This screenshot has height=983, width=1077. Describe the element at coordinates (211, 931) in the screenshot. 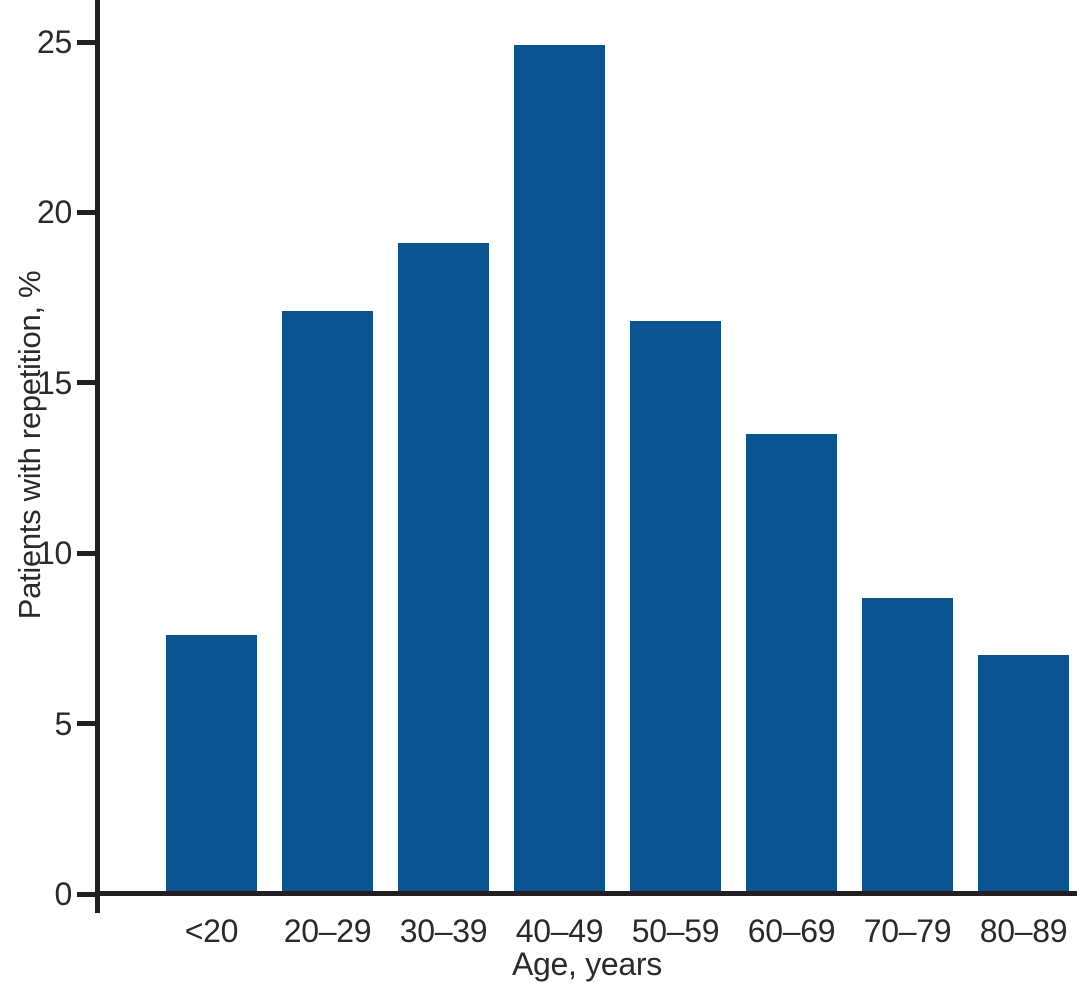

I see `x-category-label: <20` at that location.